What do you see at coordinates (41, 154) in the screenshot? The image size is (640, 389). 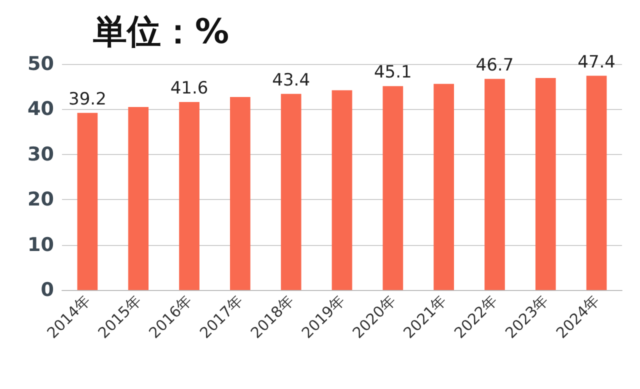 I see `y-tick-label: 30` at bounding box center [41, 154].